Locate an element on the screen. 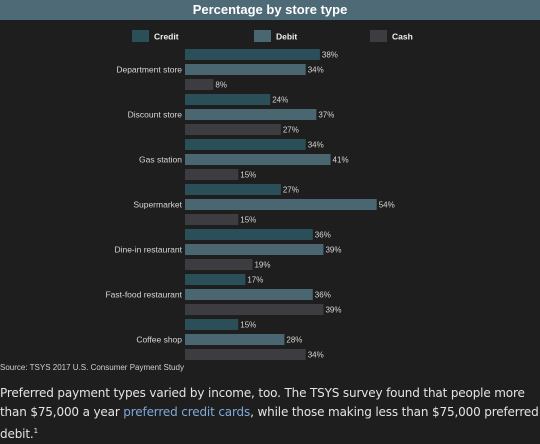 This screenshot has height=444, width=540. legend-label-credit: Credit is located at coordinates (166, 37).